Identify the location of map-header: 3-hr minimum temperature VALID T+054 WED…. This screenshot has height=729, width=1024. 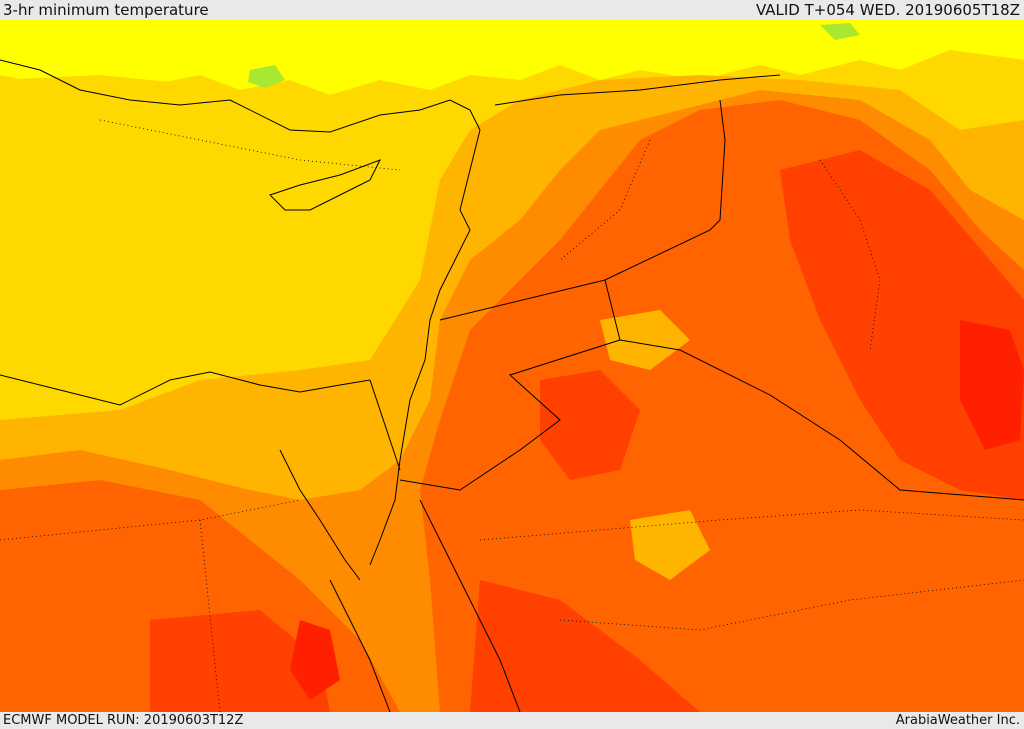
(512, 10).